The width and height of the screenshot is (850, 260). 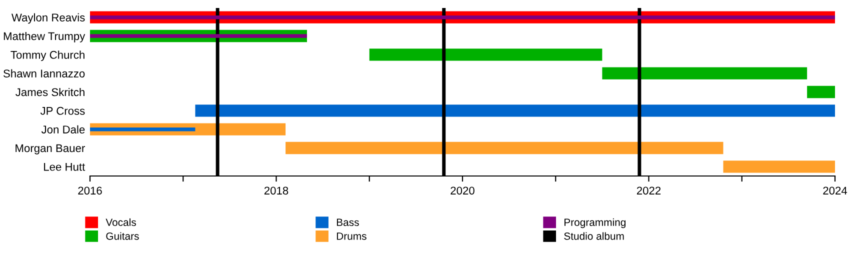 What do you see at coordinates (50, 92) in the screenshot?
I see `y-tick-label: James Skritch` at bounding box center [50, 92].